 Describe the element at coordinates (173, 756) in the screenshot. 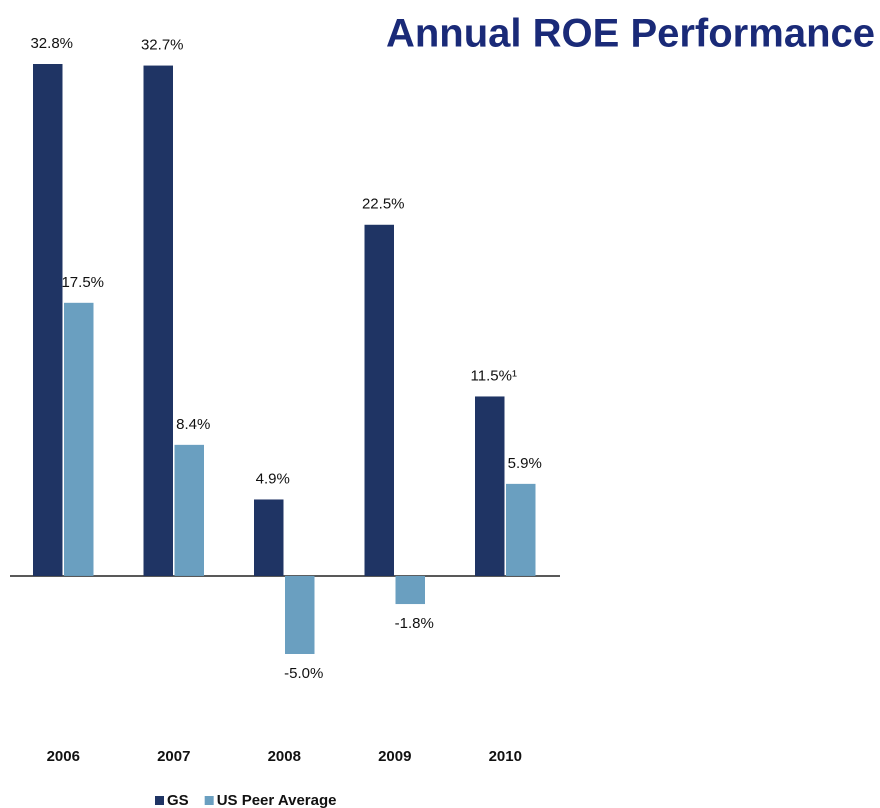

I see `x-tick-label: 2007` at that location.